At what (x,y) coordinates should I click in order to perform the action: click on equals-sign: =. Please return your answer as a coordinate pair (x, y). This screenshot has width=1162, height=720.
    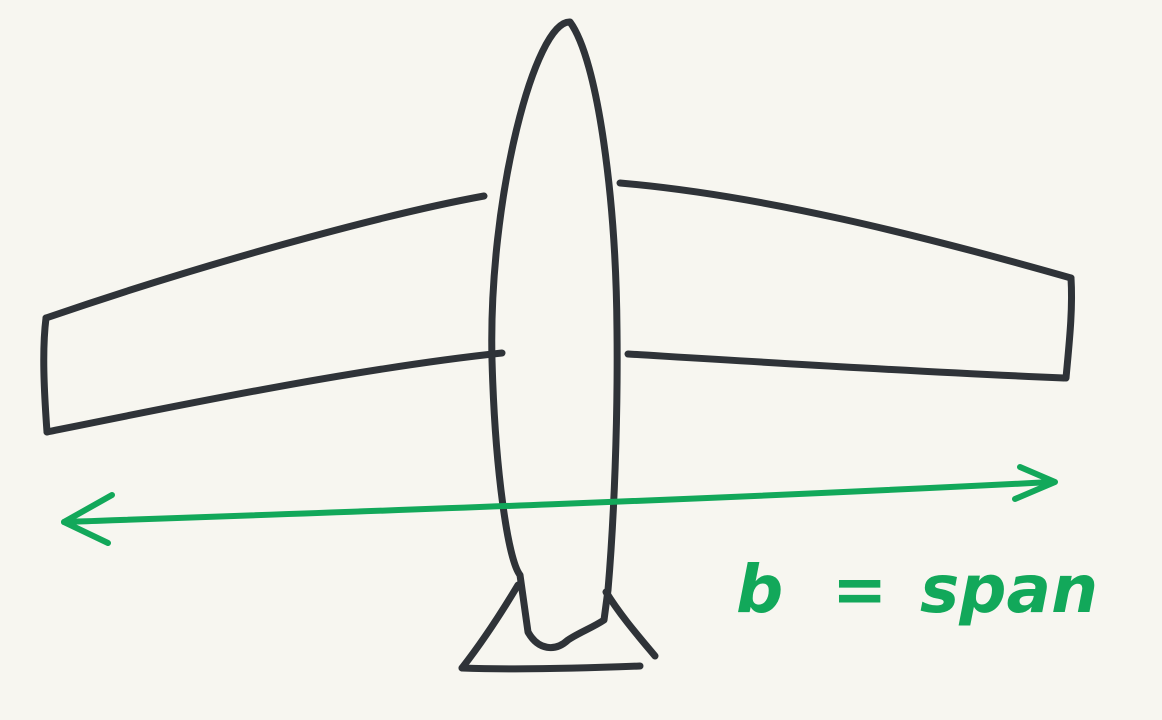
    Looking at the image, I should click on (859, 589).